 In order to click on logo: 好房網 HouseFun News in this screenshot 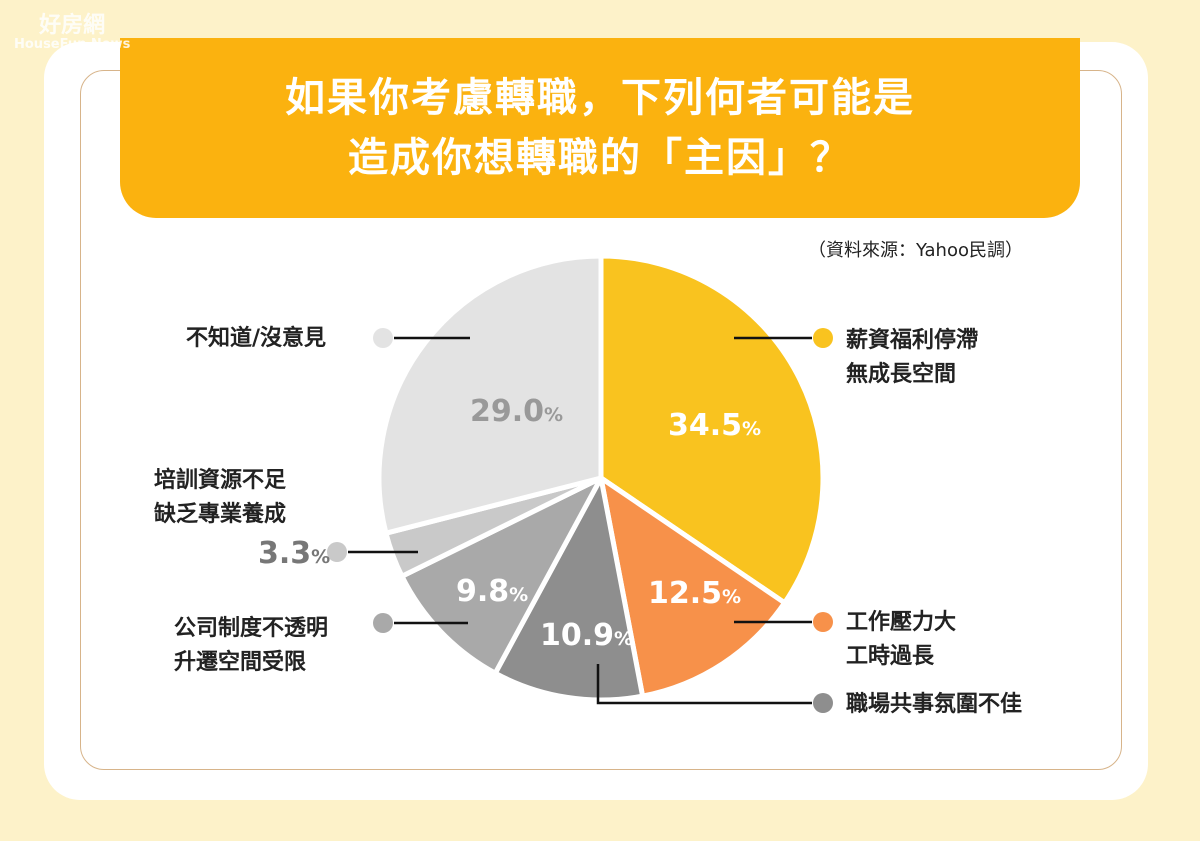, I will do `click(72, 33)`.